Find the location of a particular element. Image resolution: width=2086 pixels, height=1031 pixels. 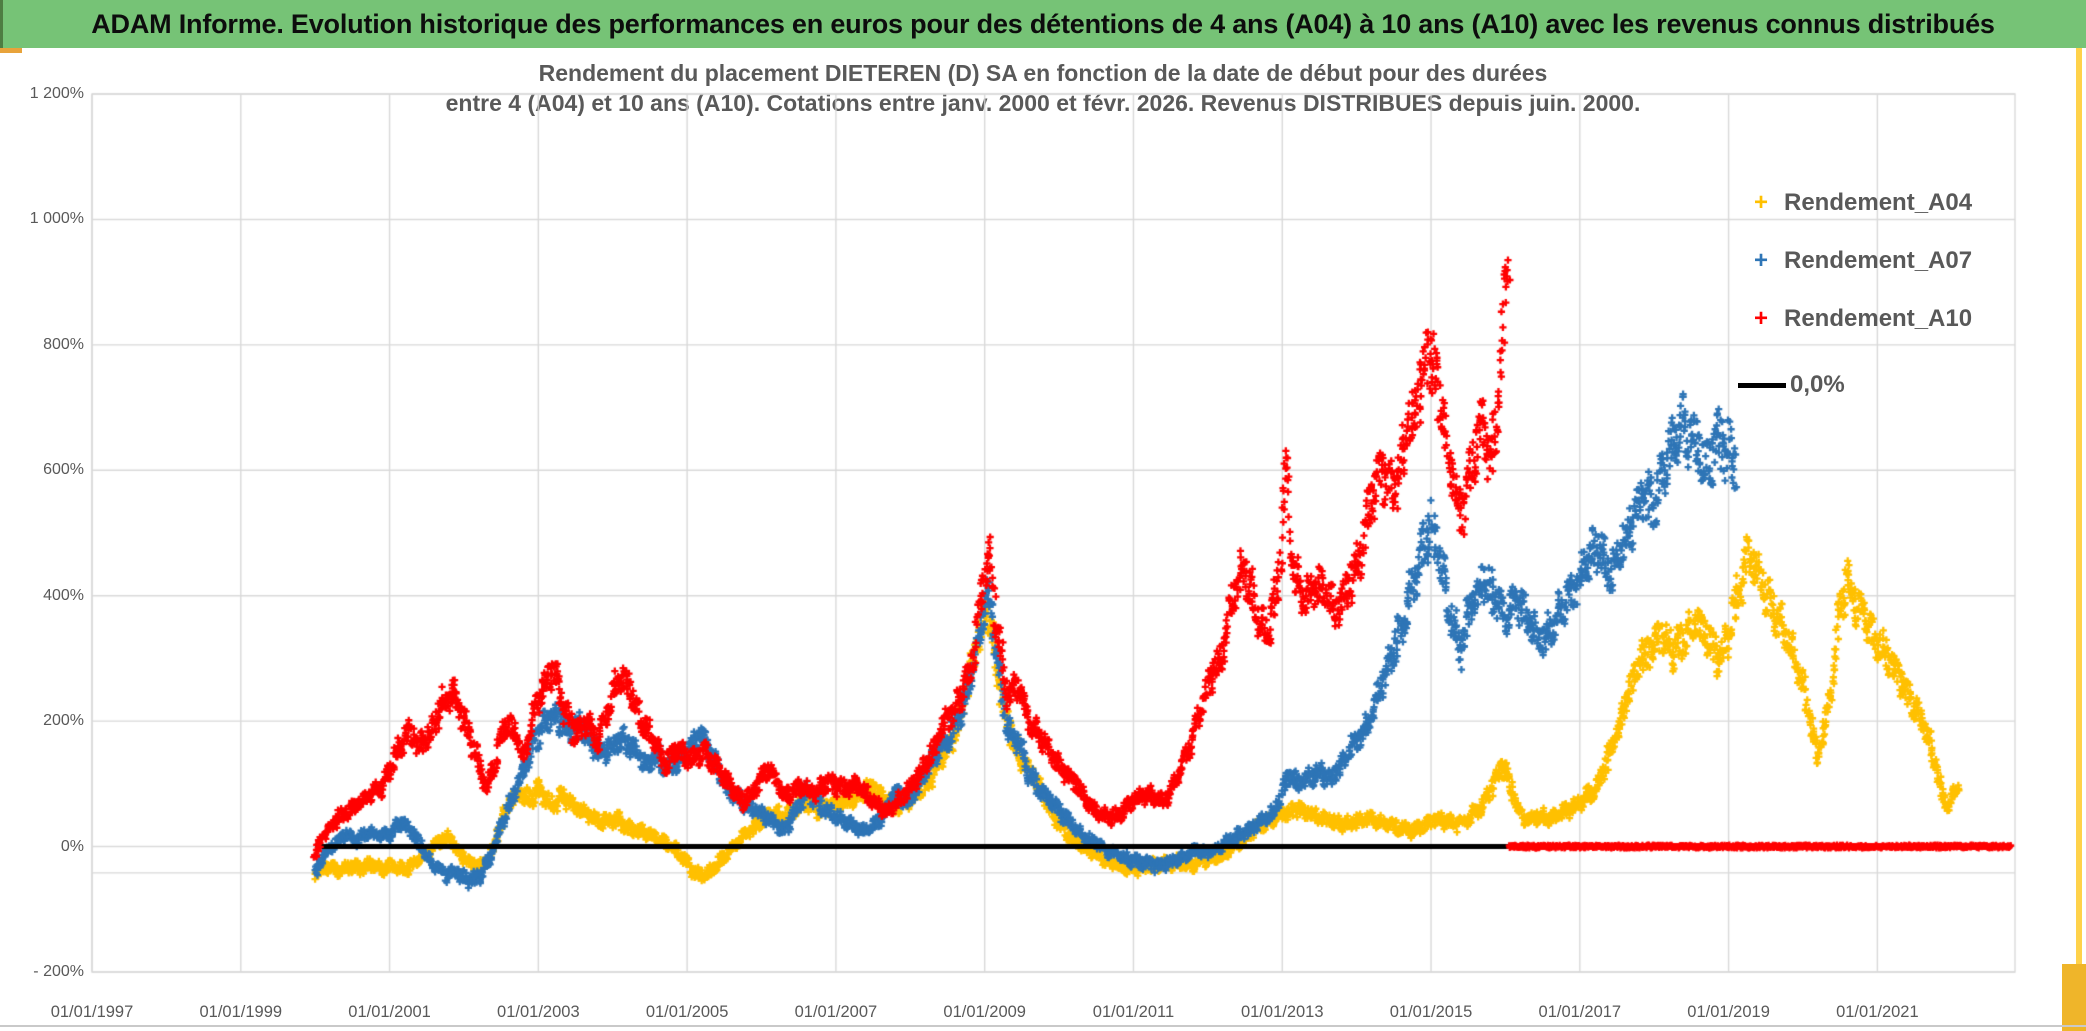

x-tick-label: 01/01/2005 is located at coordinates (687, 1012).